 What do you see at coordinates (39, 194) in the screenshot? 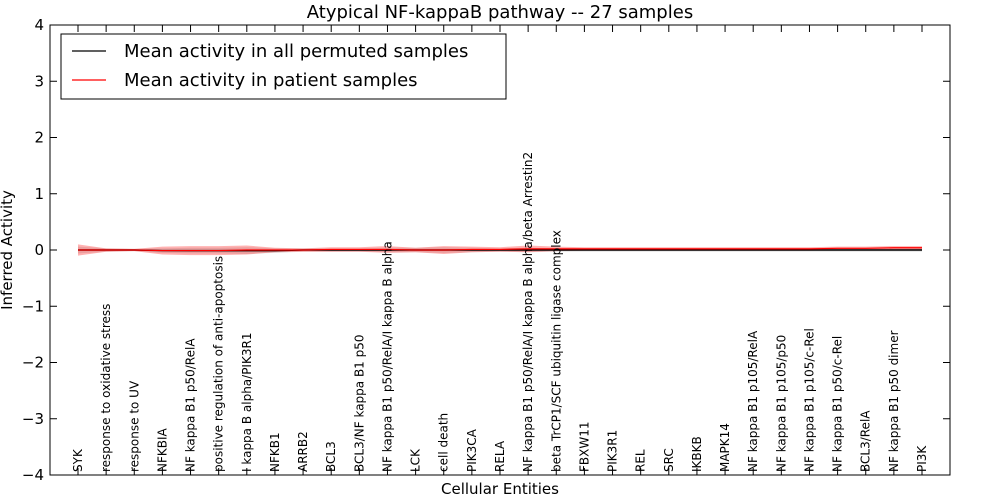
I see `y-tick-label: 1` at bounding box center [39, 194].